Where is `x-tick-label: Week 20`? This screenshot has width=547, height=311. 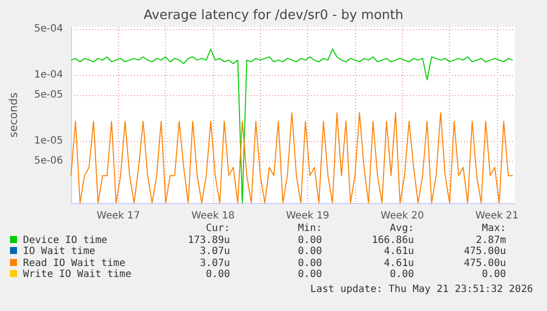
x-tick-label: Week 20 is located at coordinates (402, 216).